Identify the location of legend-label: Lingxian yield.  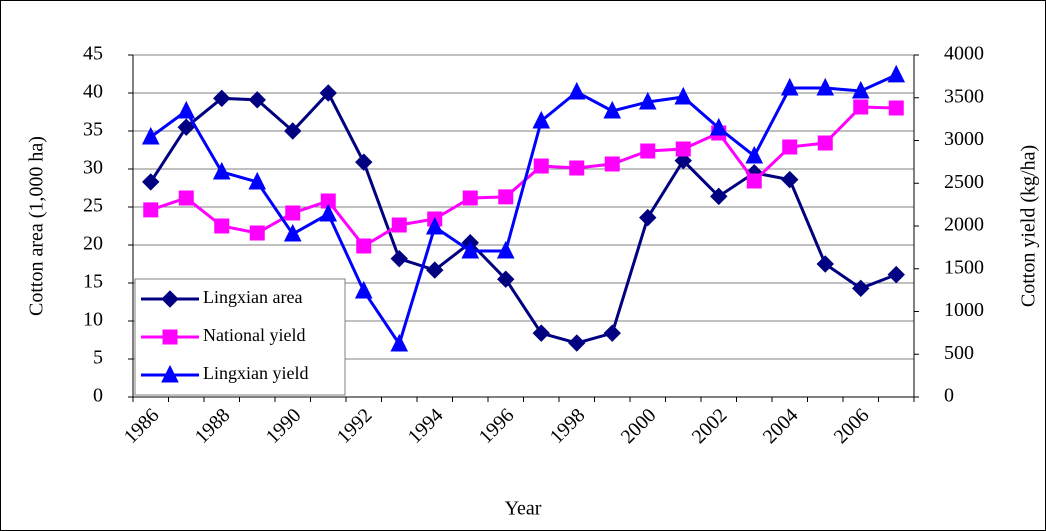
(255, 373).